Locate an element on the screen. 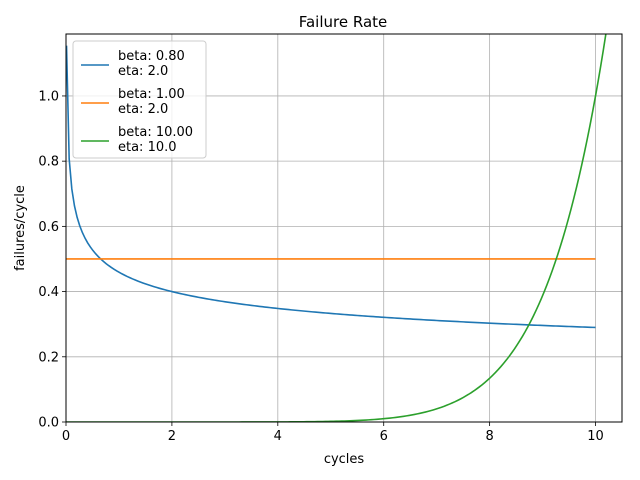 The height and width of the screenshot is (480, 640). legend-label-2: beta: 10.00 is located at coordinates (155, 132).